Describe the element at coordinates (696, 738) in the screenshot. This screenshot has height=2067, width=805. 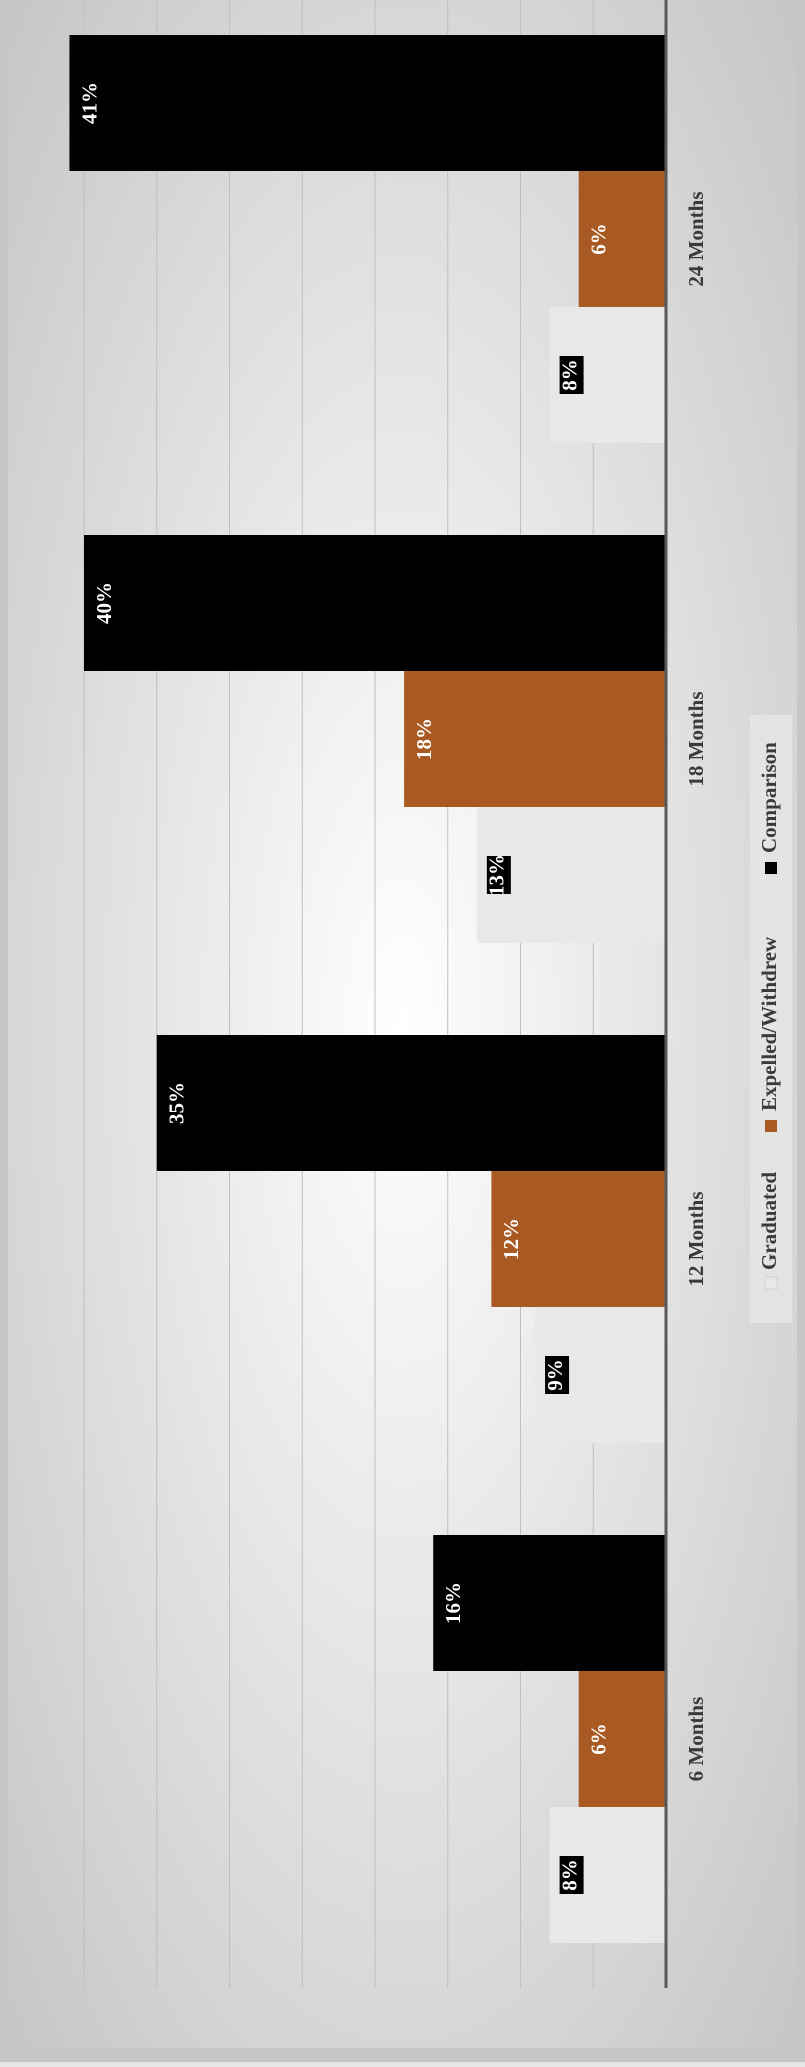
I see `category-tick-label: 18 Months` at that location.